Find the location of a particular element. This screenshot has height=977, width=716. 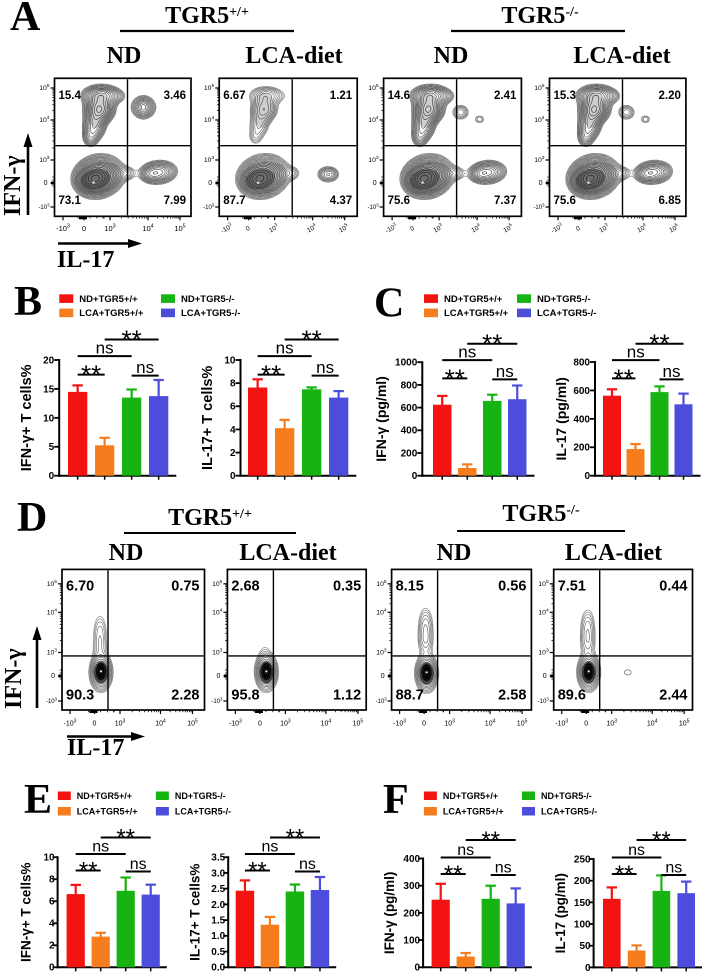

svg-text: IL-17+ T cells% is located at coordinates (208, 418).